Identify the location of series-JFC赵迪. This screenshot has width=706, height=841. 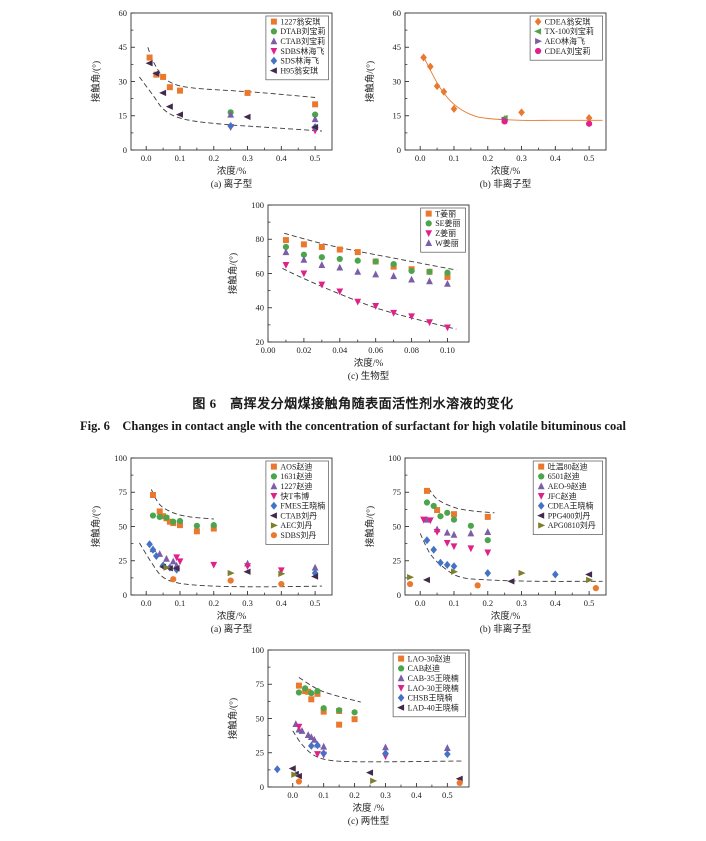
(456, 536).